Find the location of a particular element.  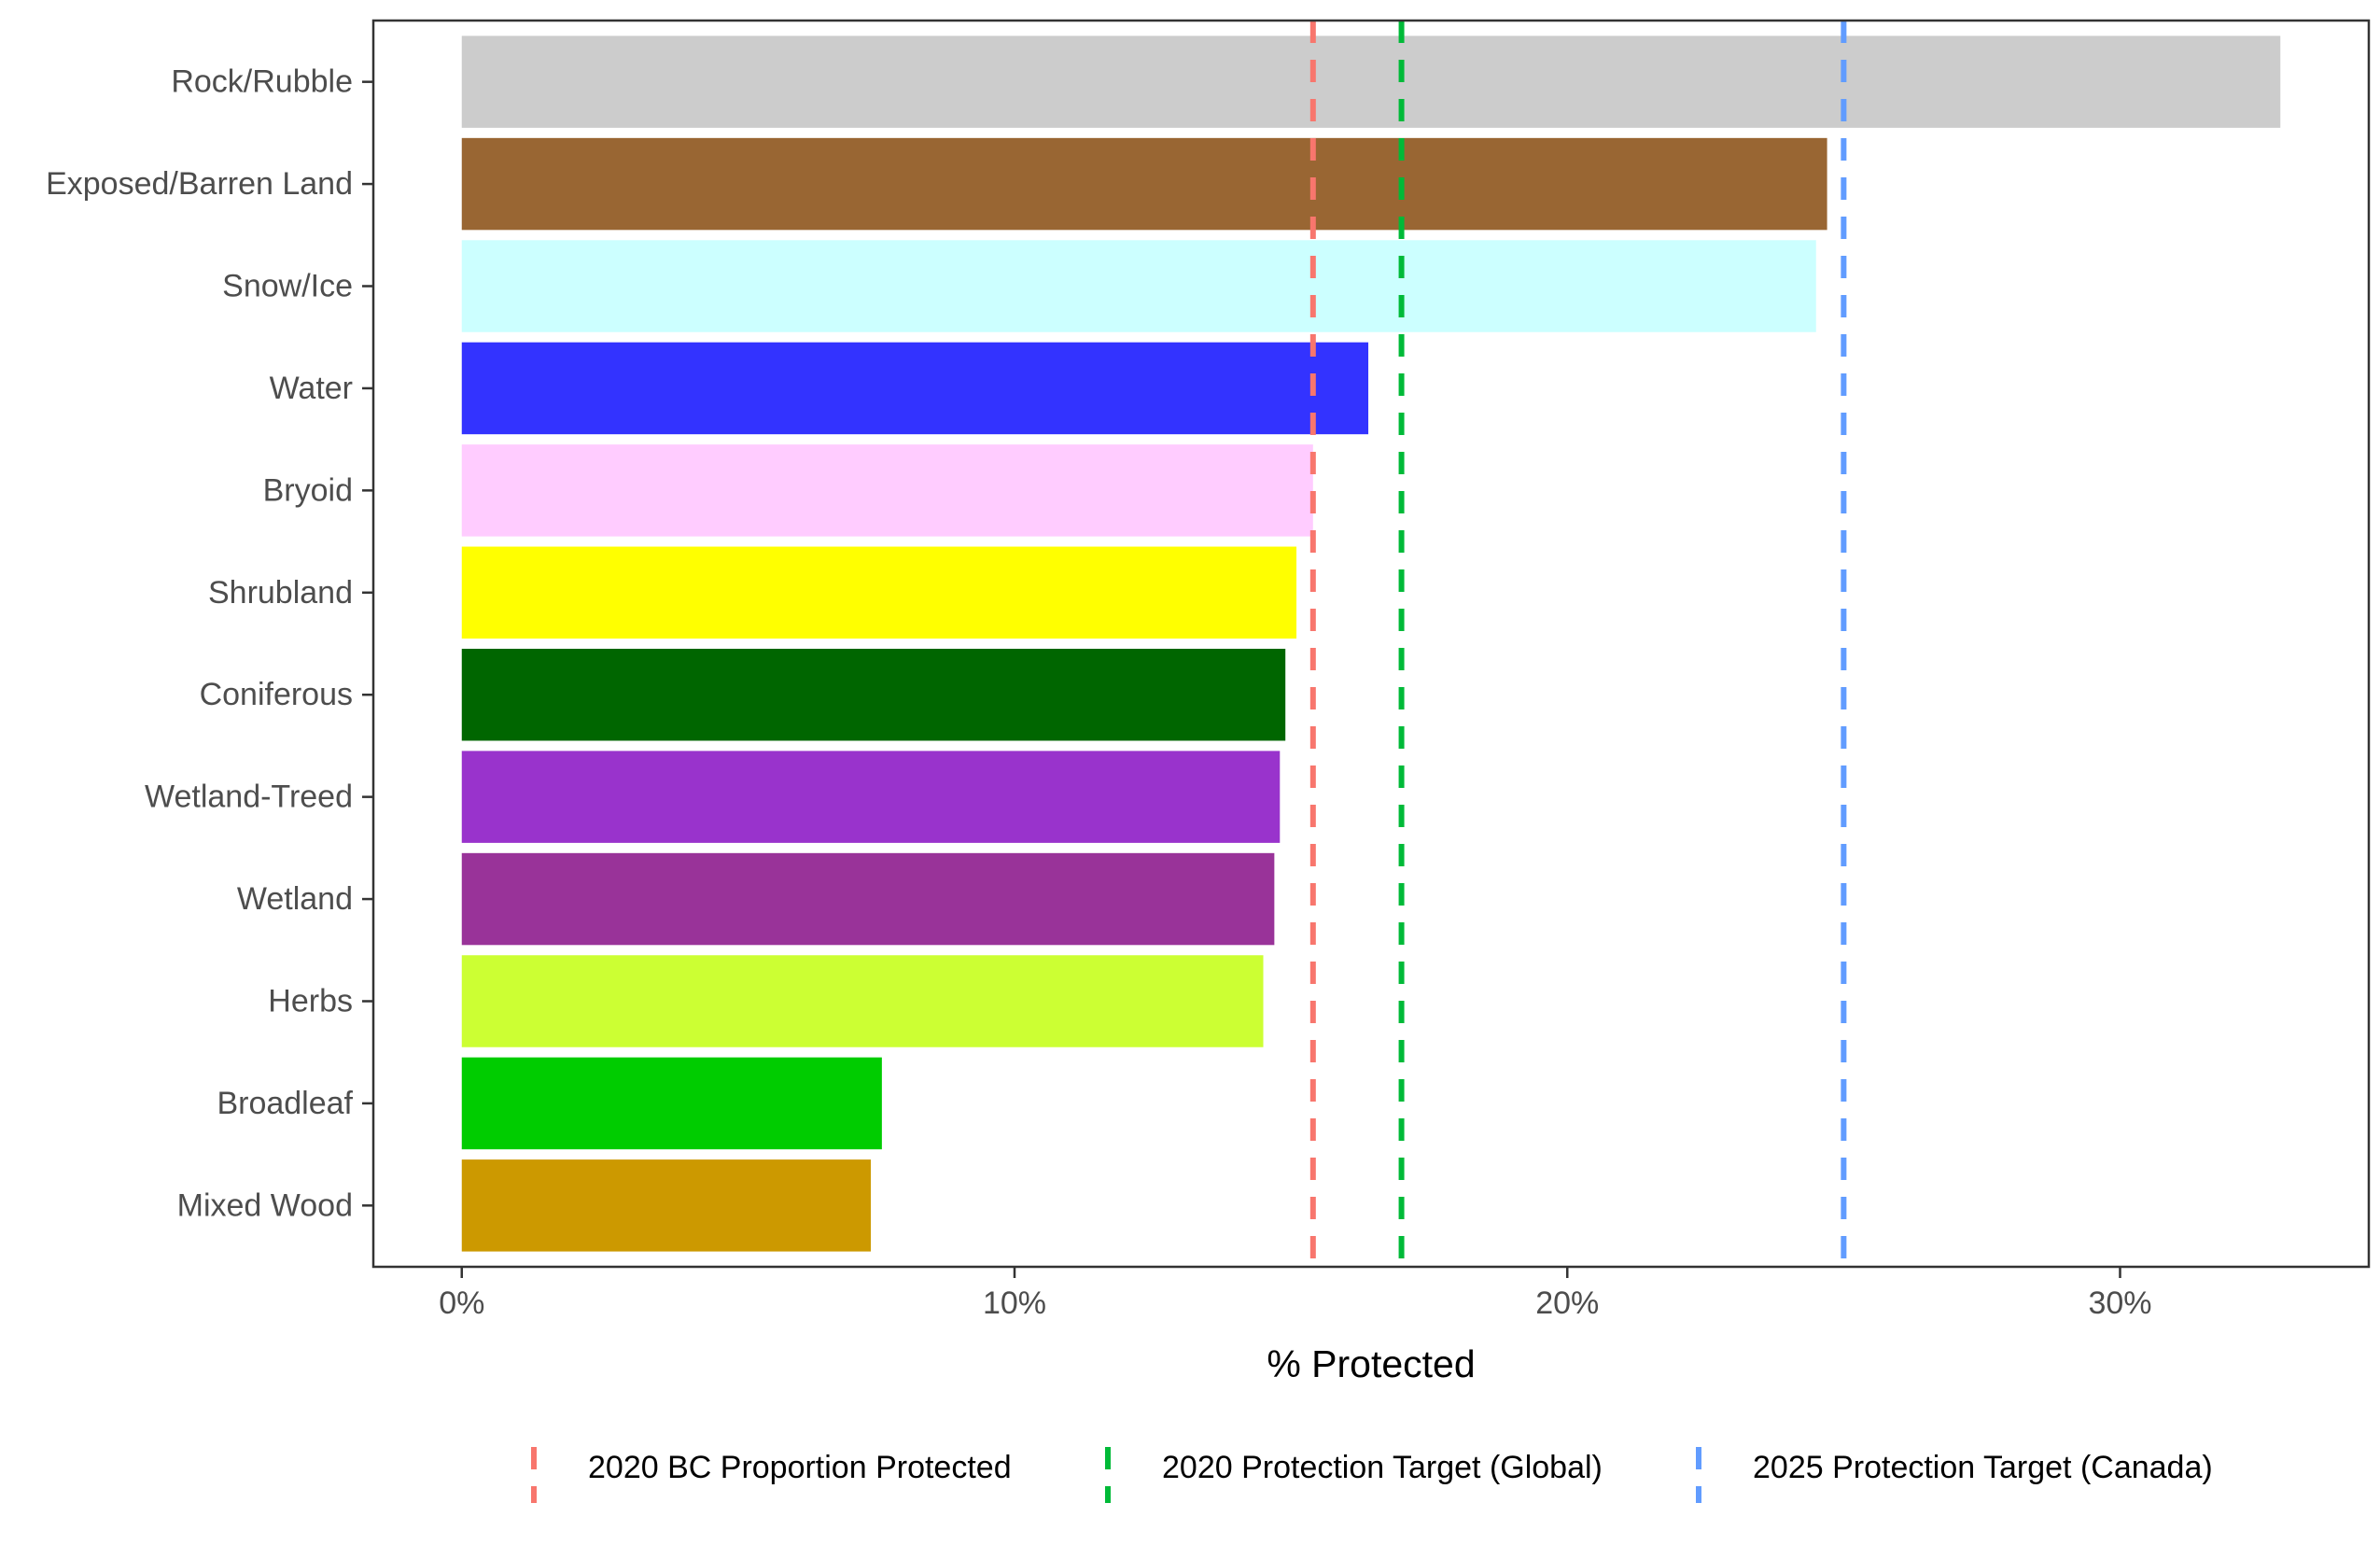

y-tick-label-10: Broadleaf is located at coordinates (285, 1103).